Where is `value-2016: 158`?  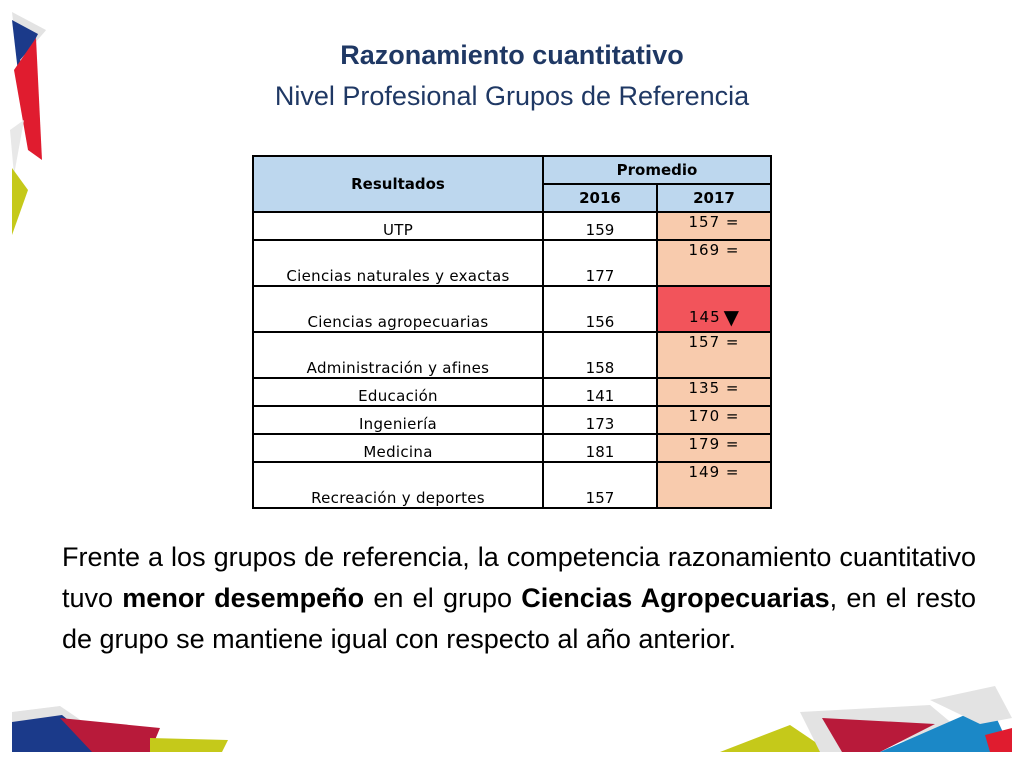 value-2016: 158 is located at coordinates (600, 355).